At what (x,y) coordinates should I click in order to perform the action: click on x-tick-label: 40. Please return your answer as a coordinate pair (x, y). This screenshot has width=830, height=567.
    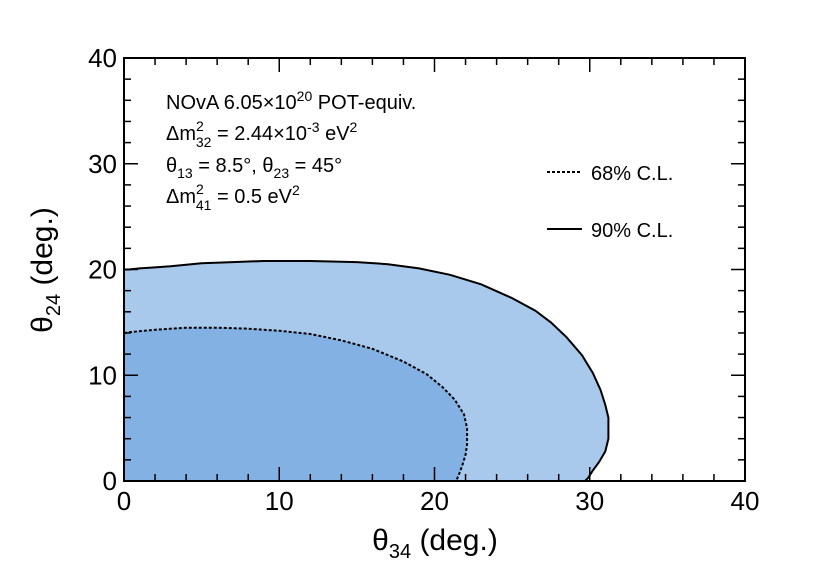
    Looking at the image, I should click on (745, 501).